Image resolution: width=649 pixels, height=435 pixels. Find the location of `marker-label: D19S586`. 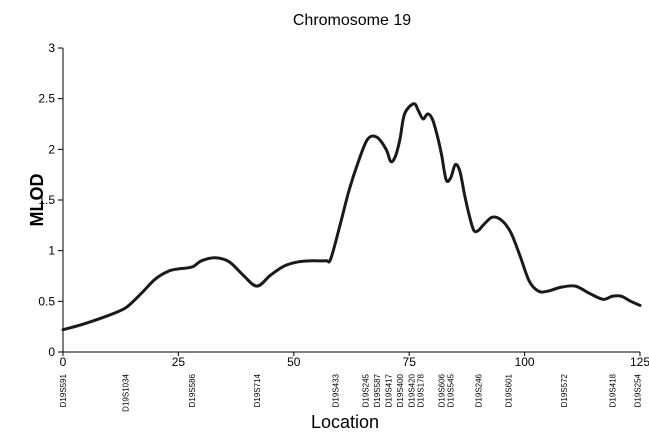

marker-label: D19S586 is located at coordinates (192, 390).